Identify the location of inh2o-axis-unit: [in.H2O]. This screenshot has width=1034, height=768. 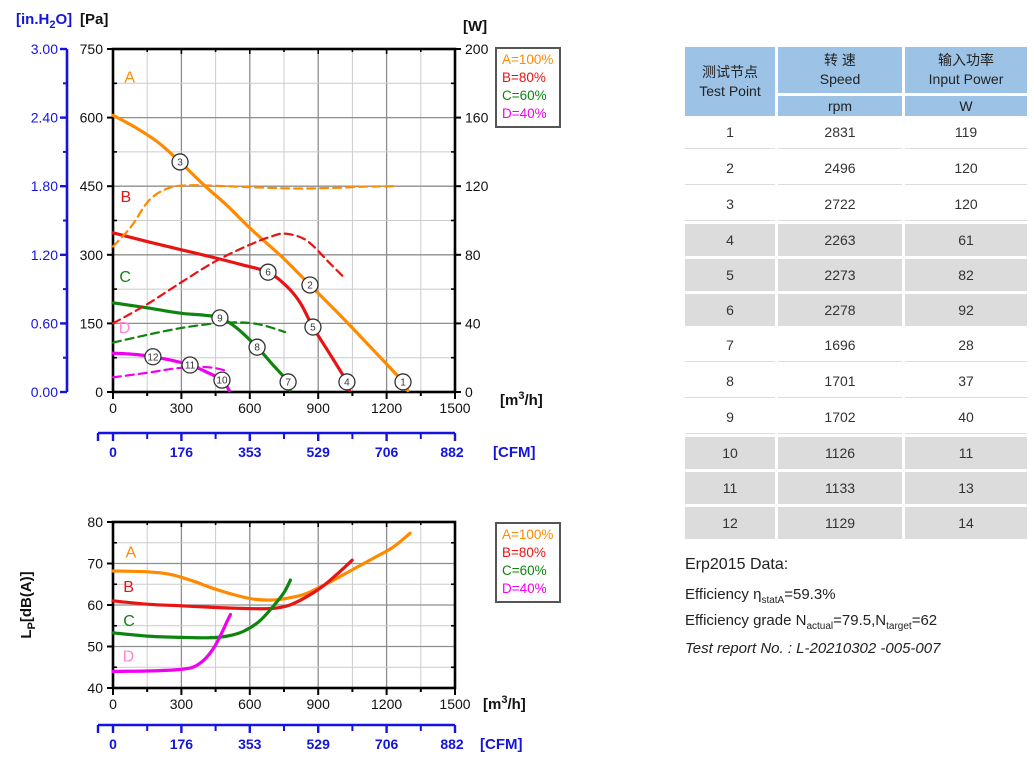
(44, 21).